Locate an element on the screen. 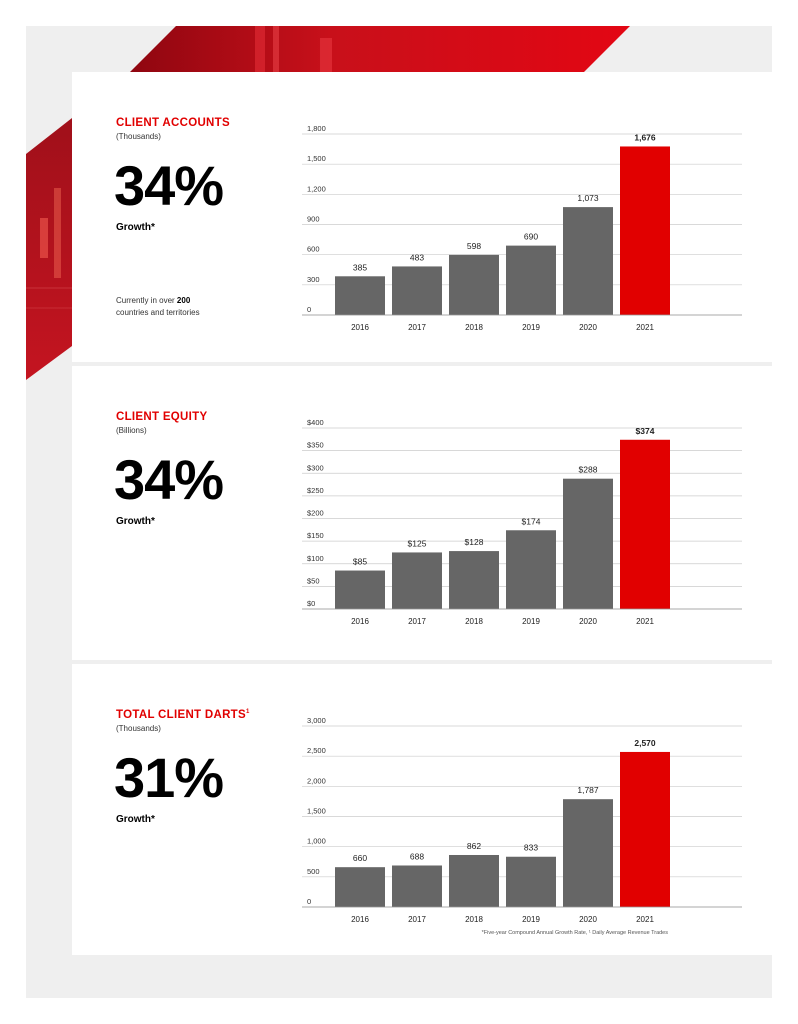 This screenshot has width=798, height=1024. data-label: $85 is located at coordinates (360, 562).